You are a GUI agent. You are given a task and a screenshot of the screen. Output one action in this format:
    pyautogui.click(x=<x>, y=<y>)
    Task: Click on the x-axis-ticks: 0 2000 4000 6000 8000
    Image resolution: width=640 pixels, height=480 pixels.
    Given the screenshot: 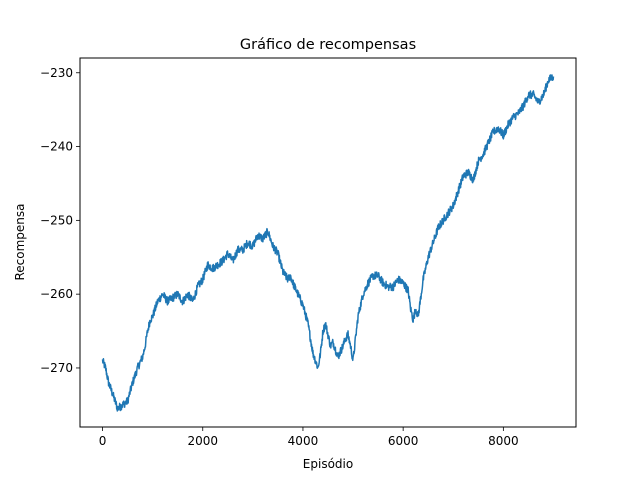 What is the action you would take?
    pyautogui.click(x=309, y=437)
    